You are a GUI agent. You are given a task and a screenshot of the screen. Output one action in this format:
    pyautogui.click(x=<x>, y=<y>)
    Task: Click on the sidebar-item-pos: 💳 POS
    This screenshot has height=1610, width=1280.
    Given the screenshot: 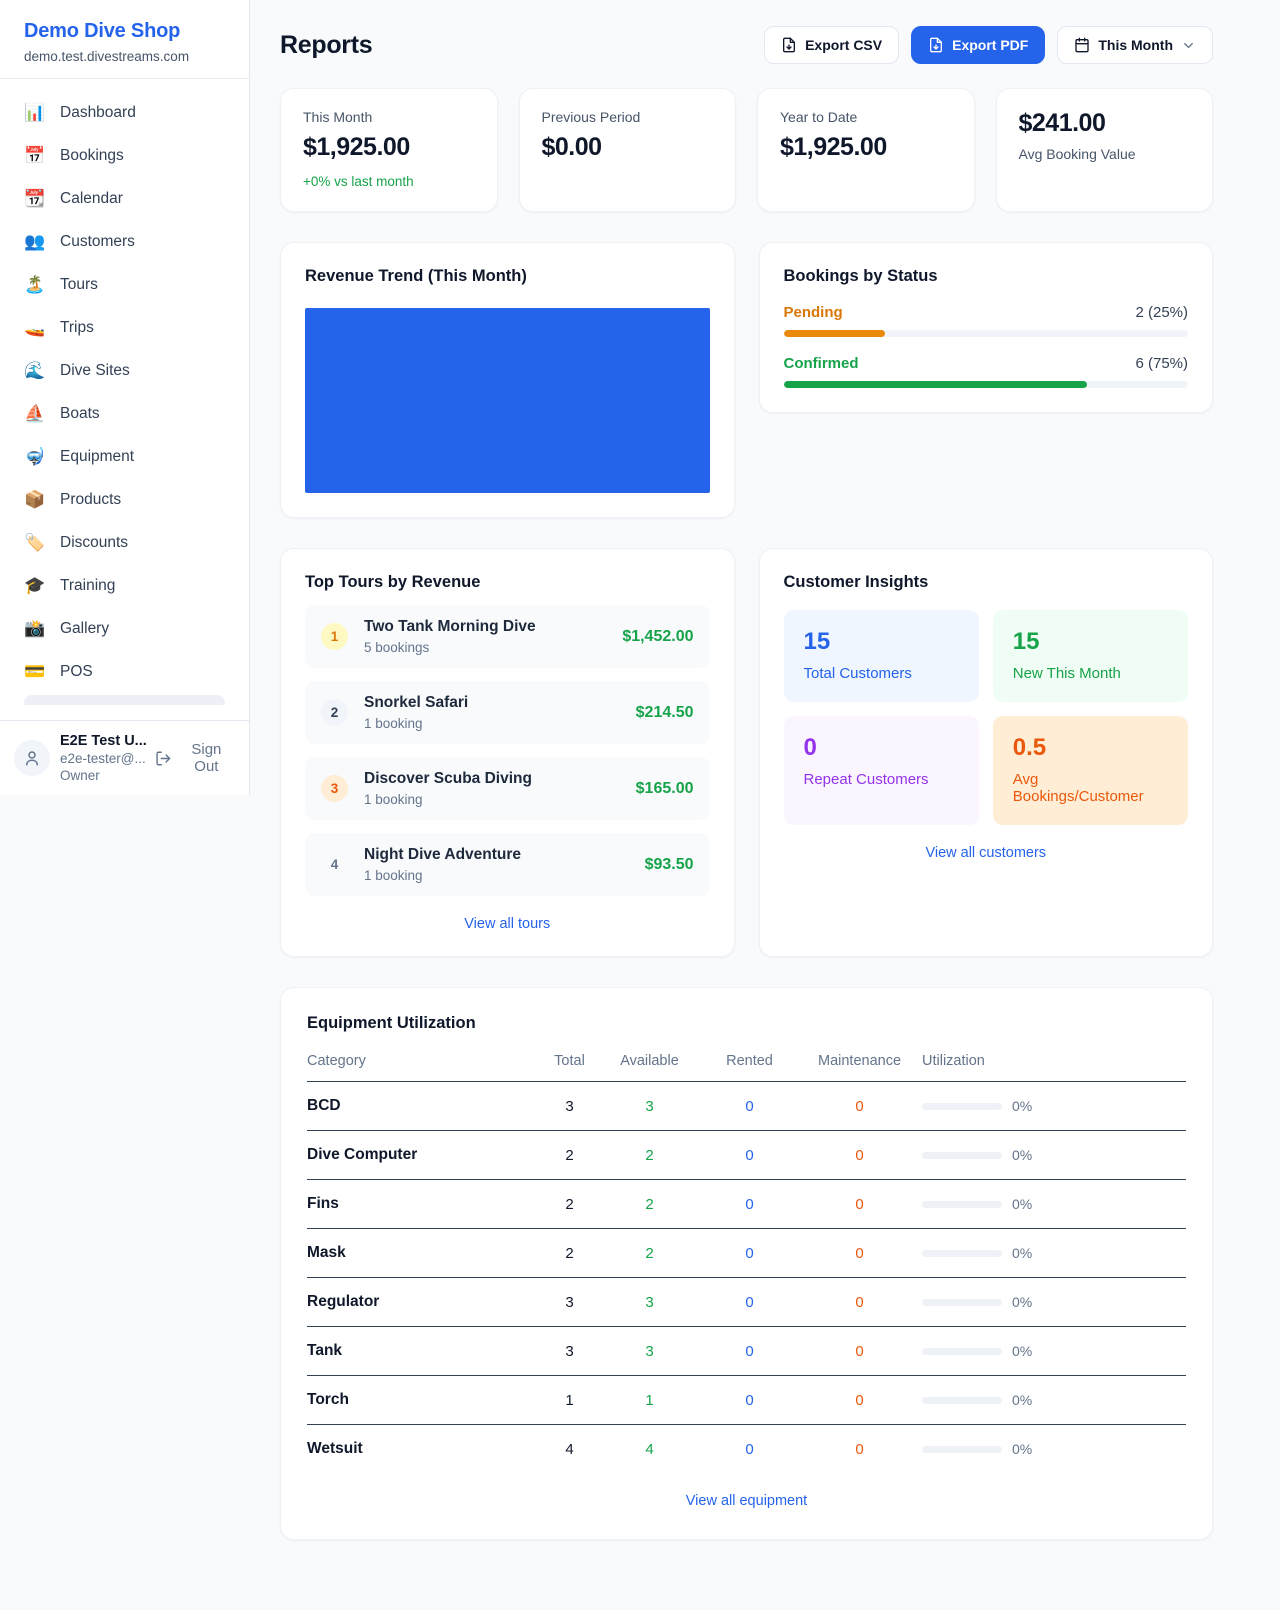 What is the action you would take?
    pyautogui.click(x=124, y=672)
    